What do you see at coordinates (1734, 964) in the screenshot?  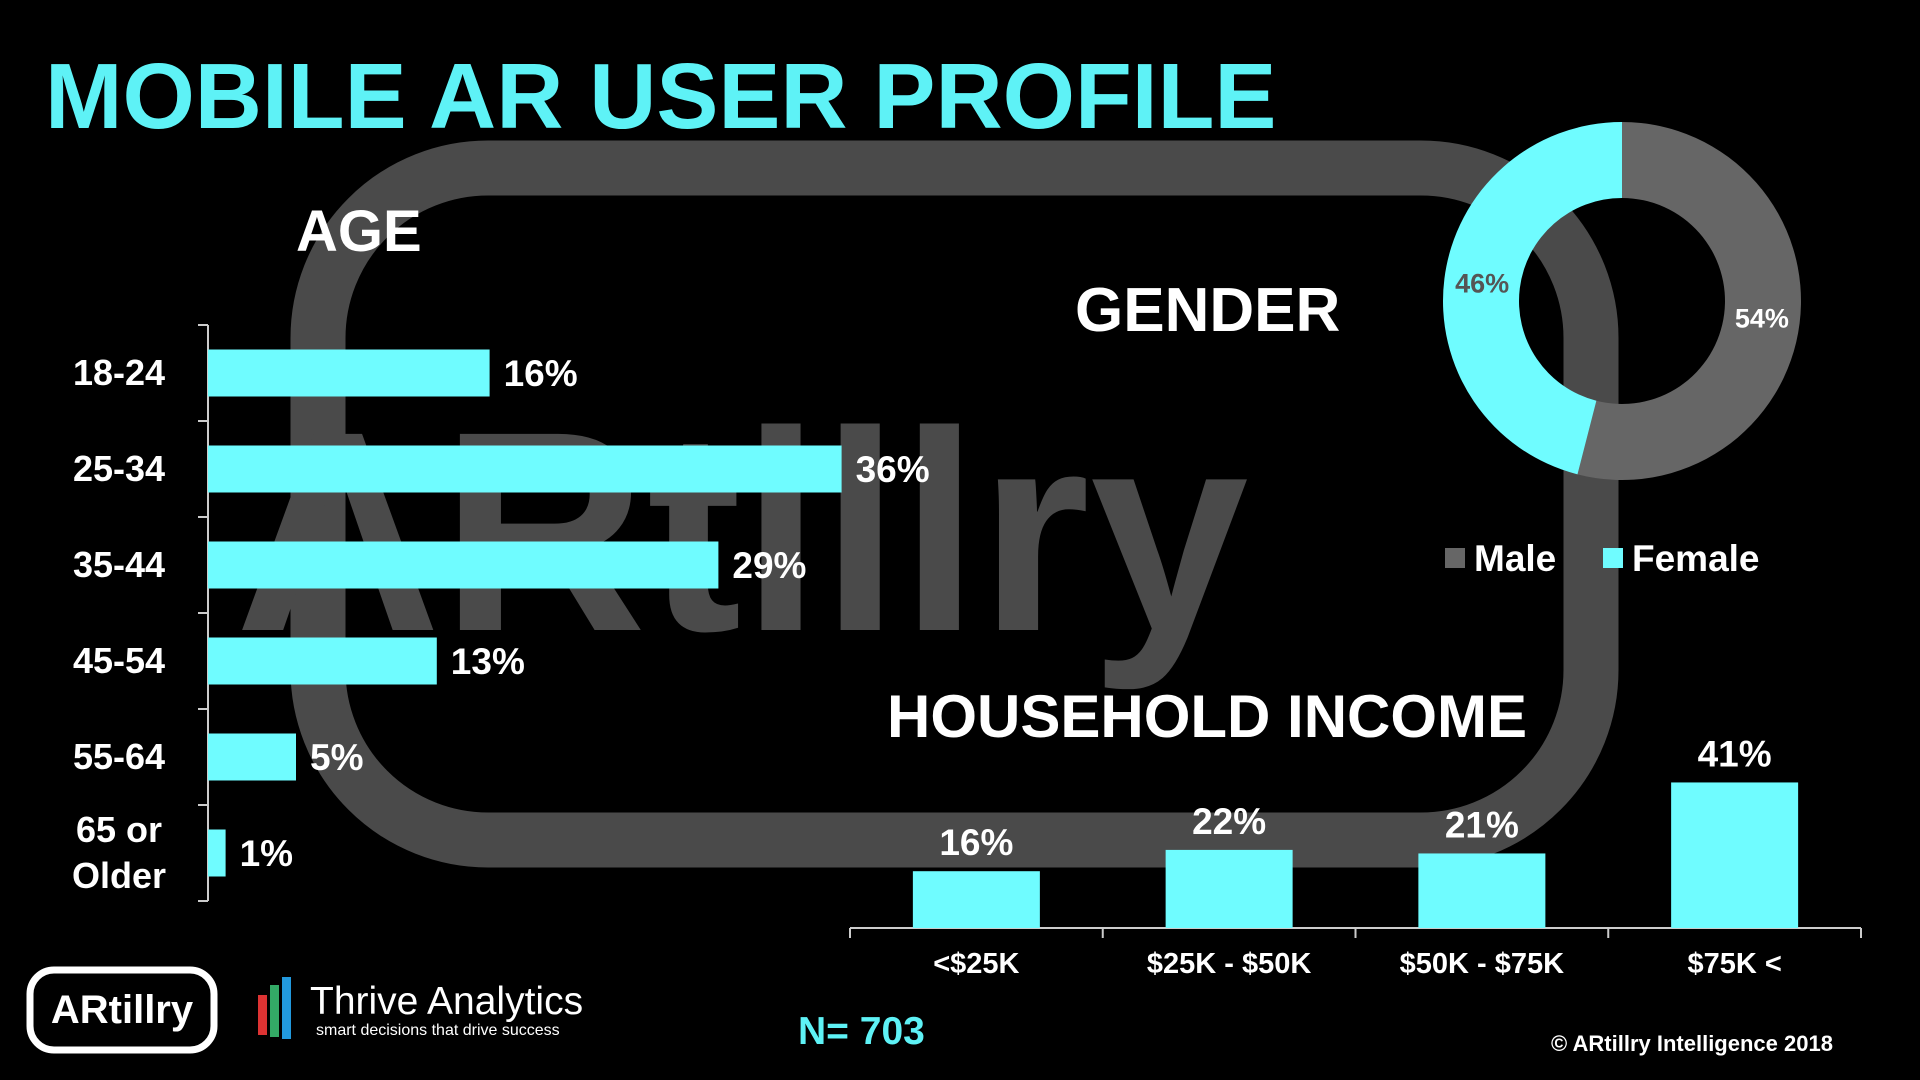 I see `x-tick-label: $75K <` at bounding box center [1734, 964].